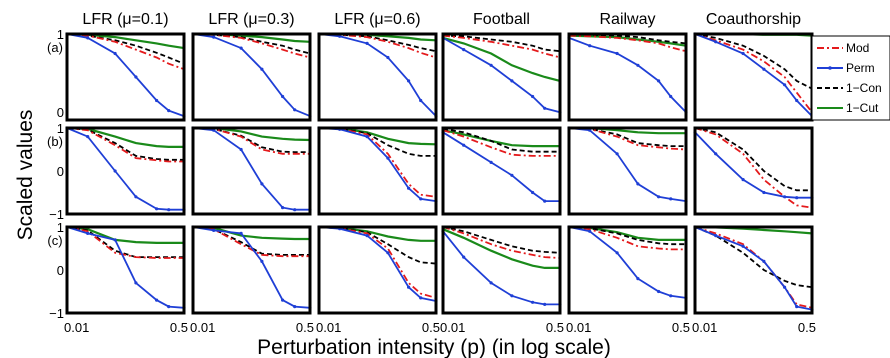  Describe the element at coordinates (55, 47) in the screenshot. I see `row-label: (a)` at that location.